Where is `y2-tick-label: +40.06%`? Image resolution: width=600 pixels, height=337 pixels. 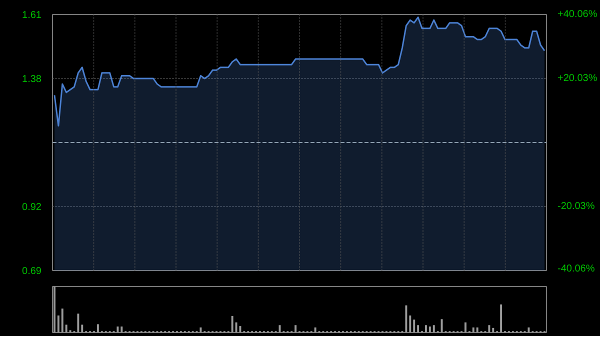 y2-tick-label: +40.06% is located at coordinates (578, 14).